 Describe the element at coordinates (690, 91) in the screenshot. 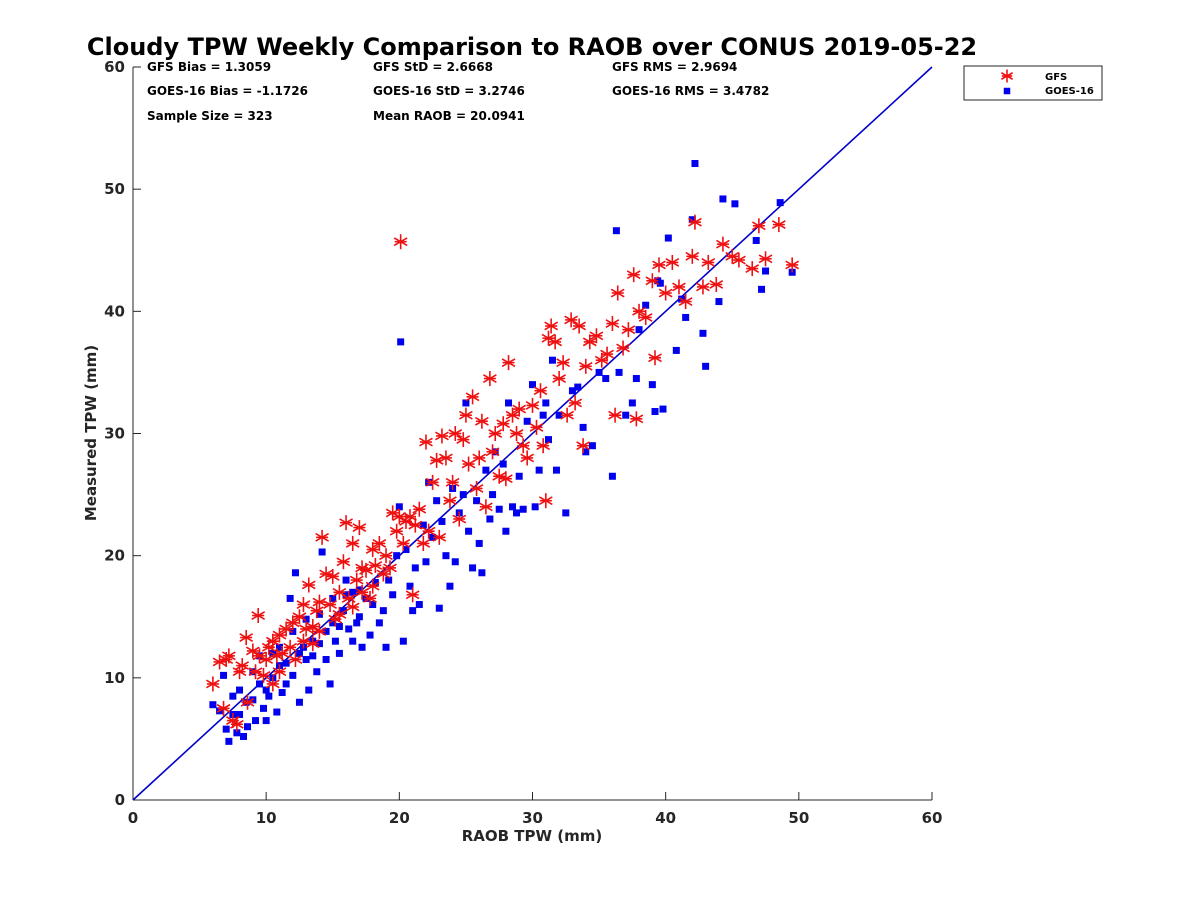

I see `stat-goes-rms: GOES-16 RMS = 3.4782` at that location.